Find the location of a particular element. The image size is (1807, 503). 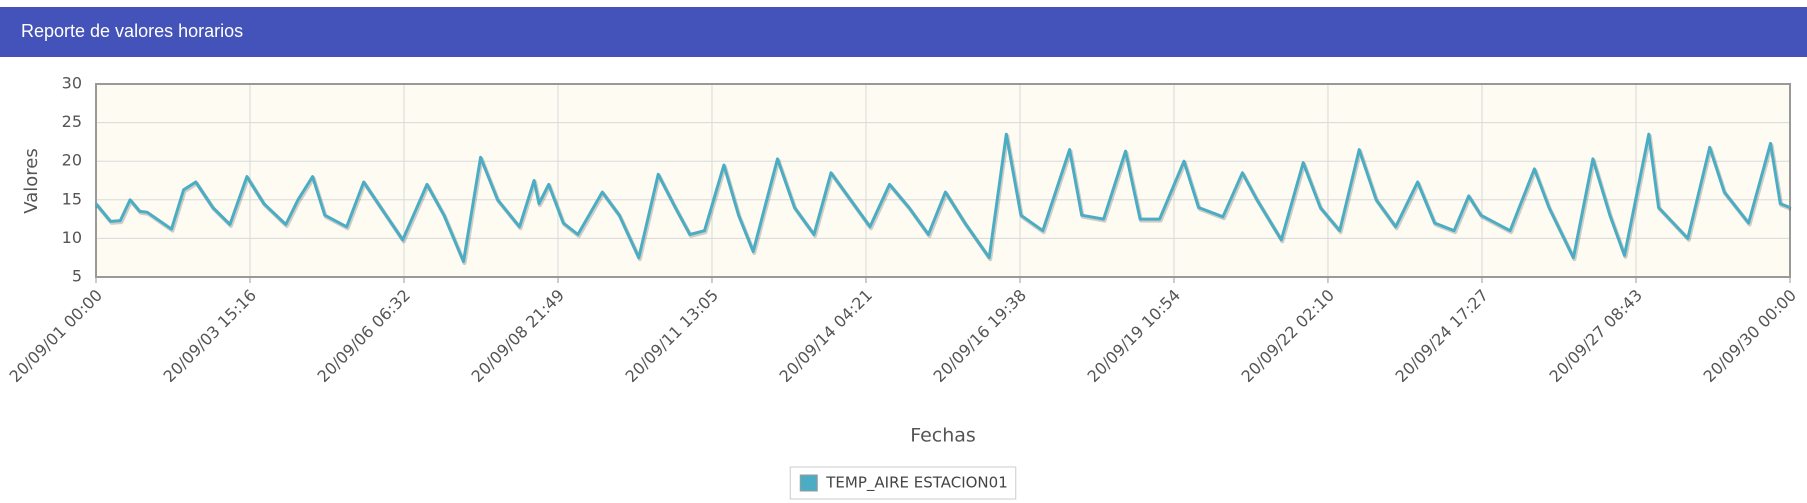

y-tick-label: 10 is located at coordinates (72, 237).